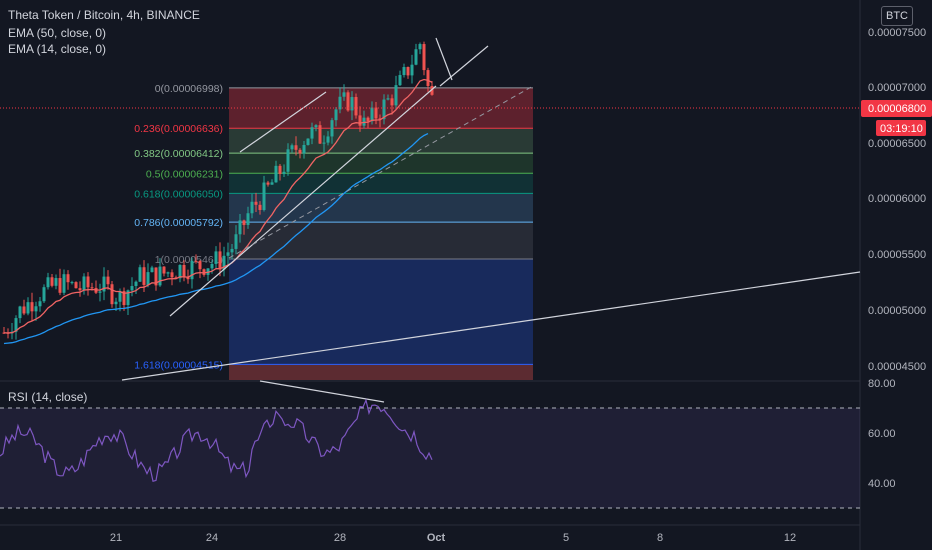 The image size is (932, 550). Describe the element at coordinates (381, 372) in the screenshot. I see `fib-zone-extension` at that location.